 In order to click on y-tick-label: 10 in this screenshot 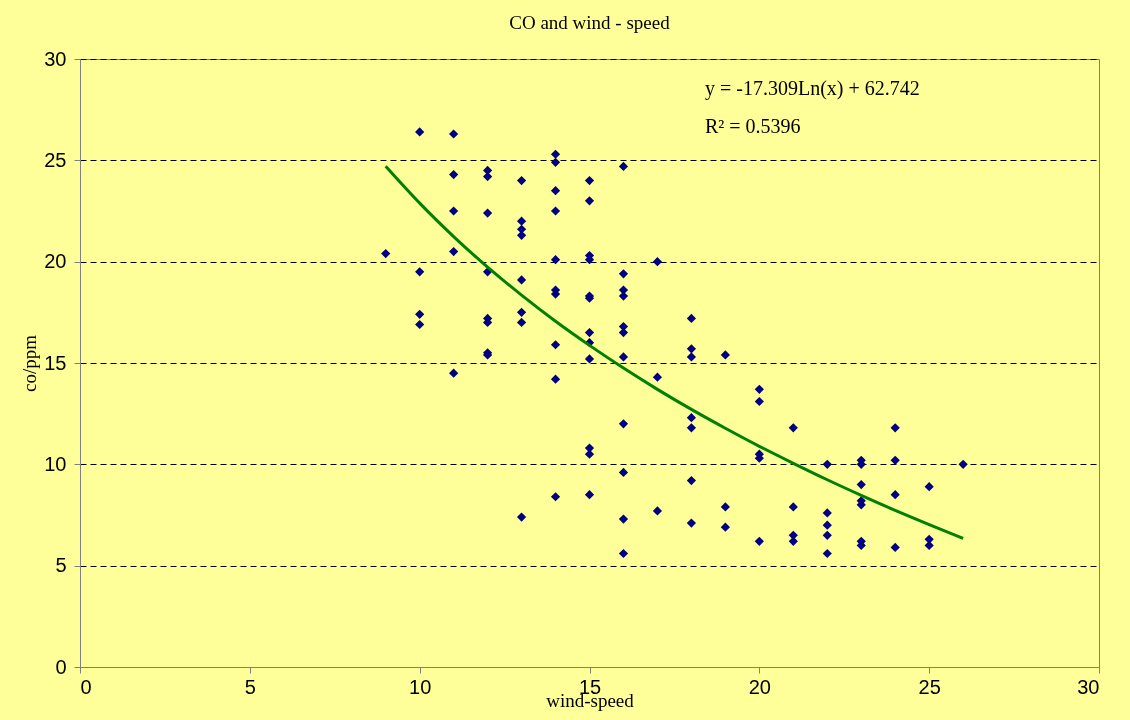, I will do `click(55, 463)`.